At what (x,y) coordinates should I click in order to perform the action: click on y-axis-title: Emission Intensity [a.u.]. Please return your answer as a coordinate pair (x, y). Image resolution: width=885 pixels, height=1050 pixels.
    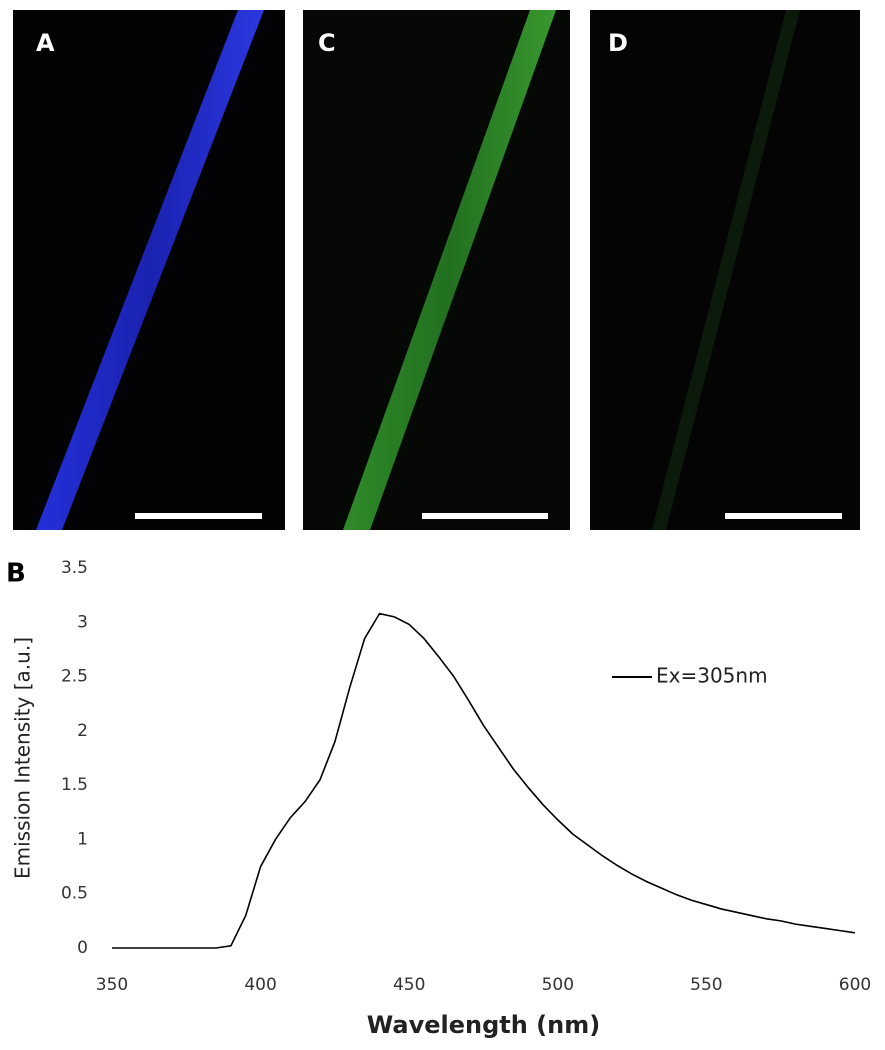
    Looking at the image, I should click on (23, 758).